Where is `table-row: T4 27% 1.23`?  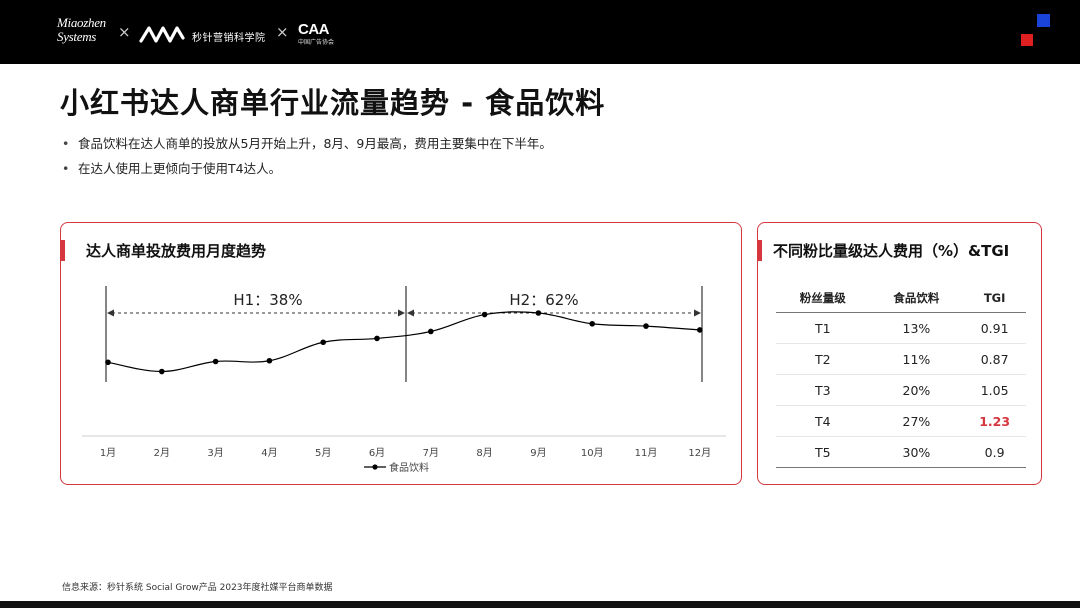 table-row: T4 27% 1.23 is located at coordinates (901, 421).